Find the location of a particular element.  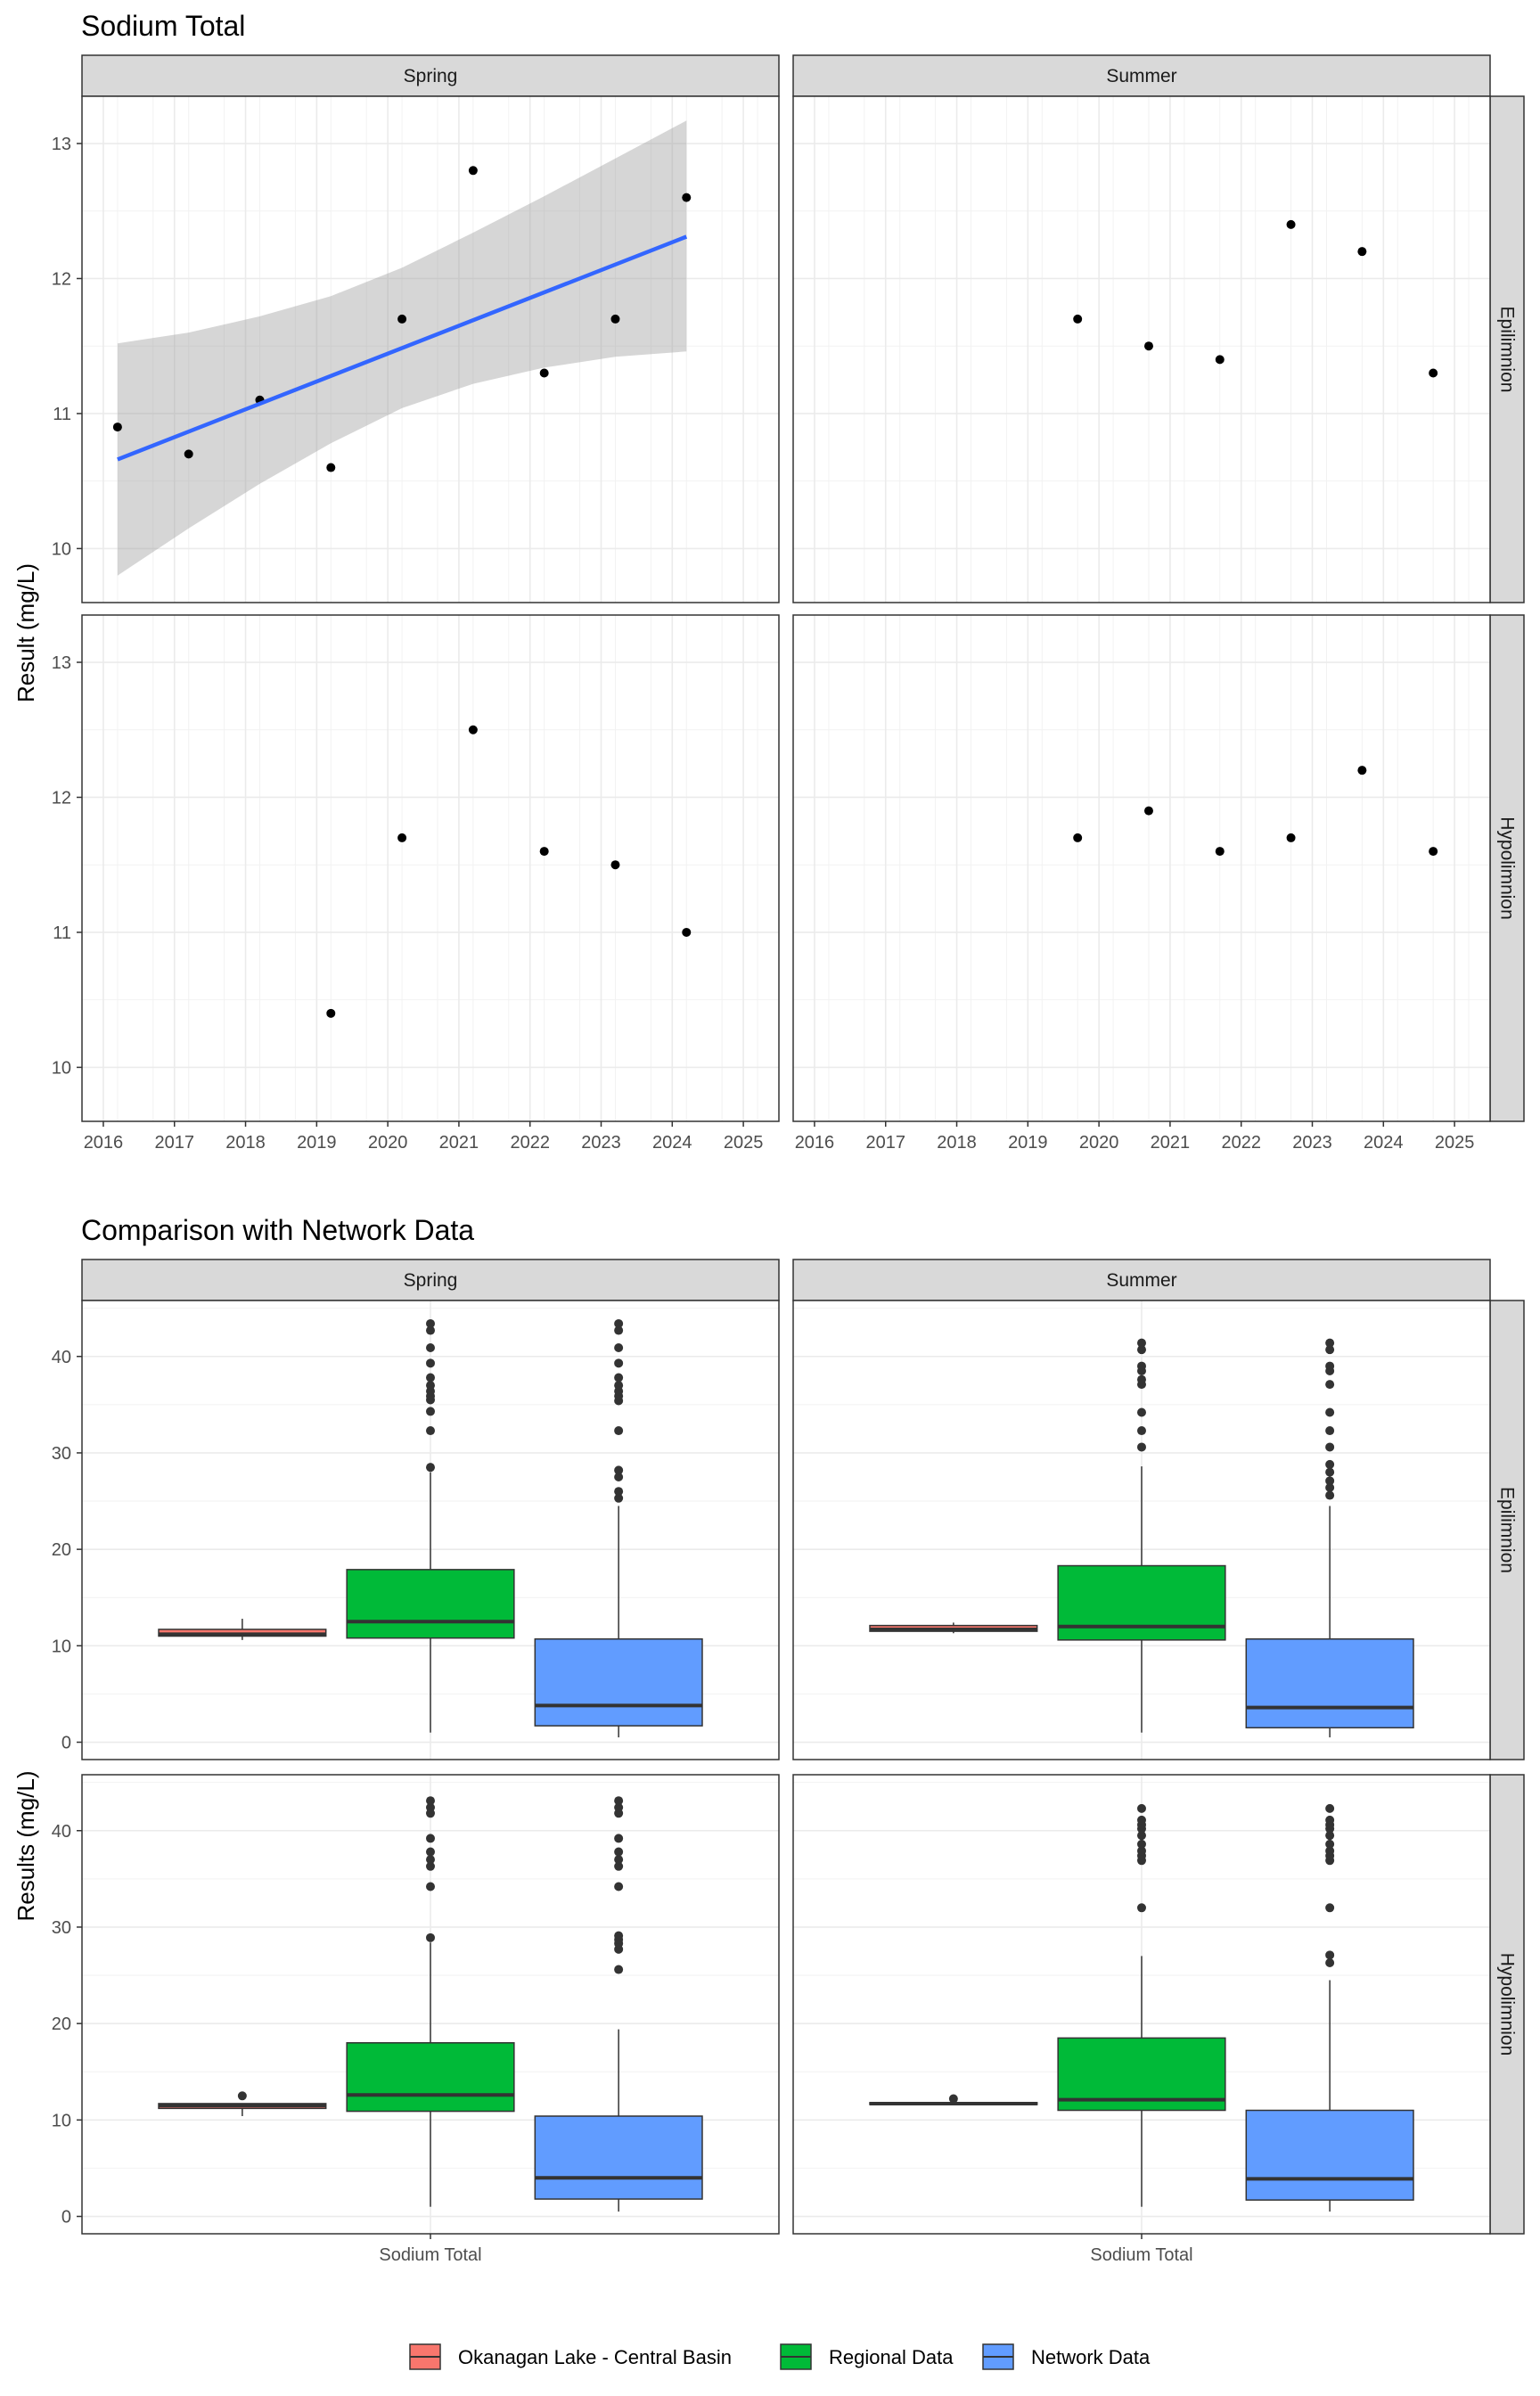

y-tick-label: 11 is located at coordinates (62, 415).